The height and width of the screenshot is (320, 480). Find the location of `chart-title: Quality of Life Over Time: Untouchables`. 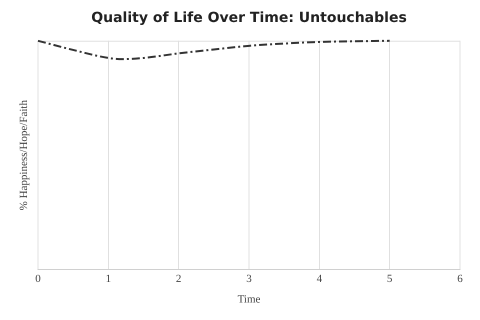

chart-title: Quality of Life Over Time: Untouchables is located at coordinates (249, 18).